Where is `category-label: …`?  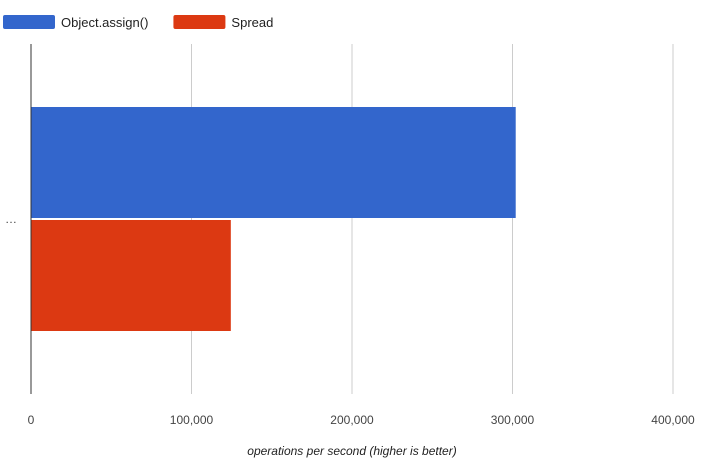
category-label: … is located at coordinates (11, 219).